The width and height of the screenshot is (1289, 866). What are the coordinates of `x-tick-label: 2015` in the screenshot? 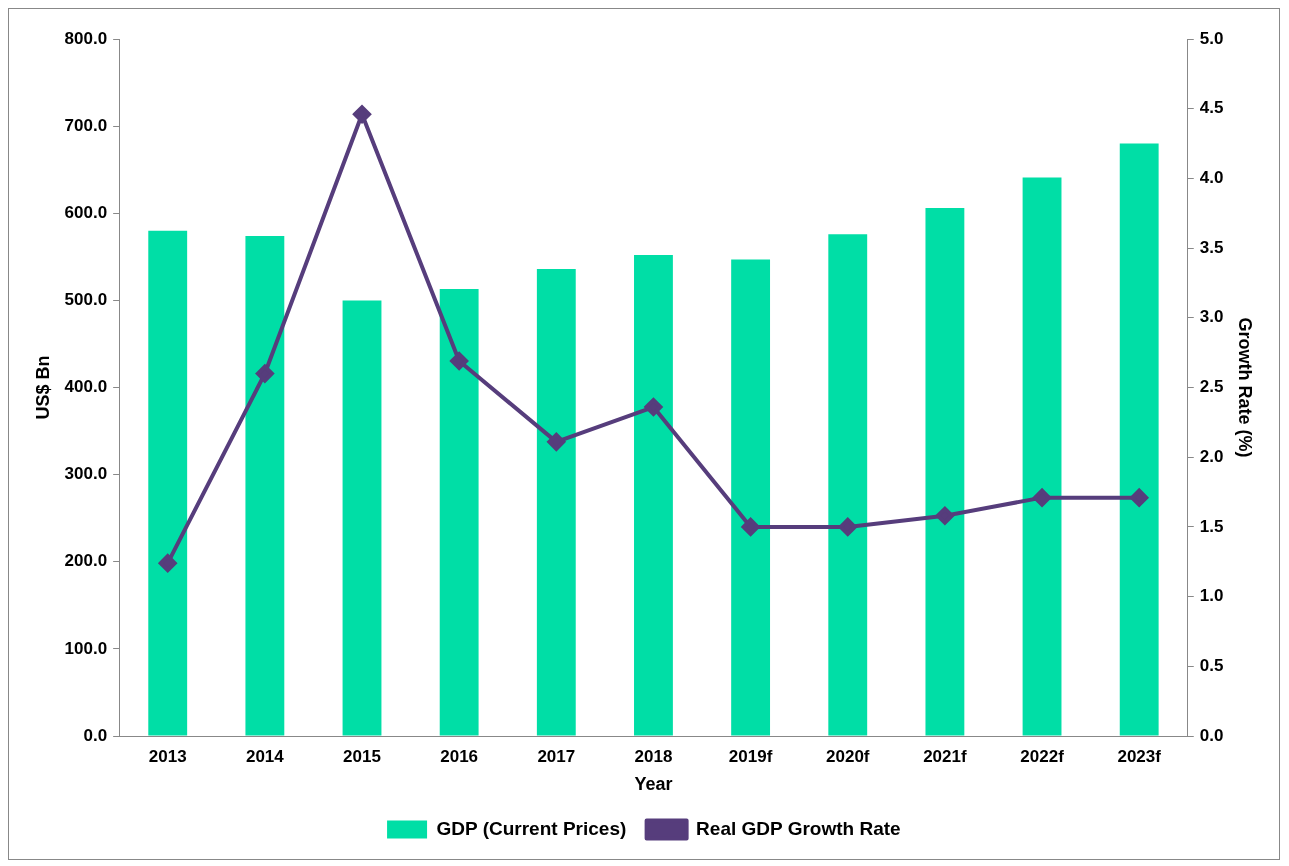 It's located at (362, 756).